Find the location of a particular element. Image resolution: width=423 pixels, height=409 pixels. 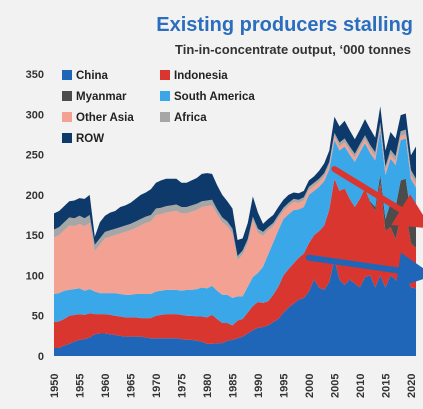

legend-label-indonesia: Indonesia is located at coordinates (201, 76).